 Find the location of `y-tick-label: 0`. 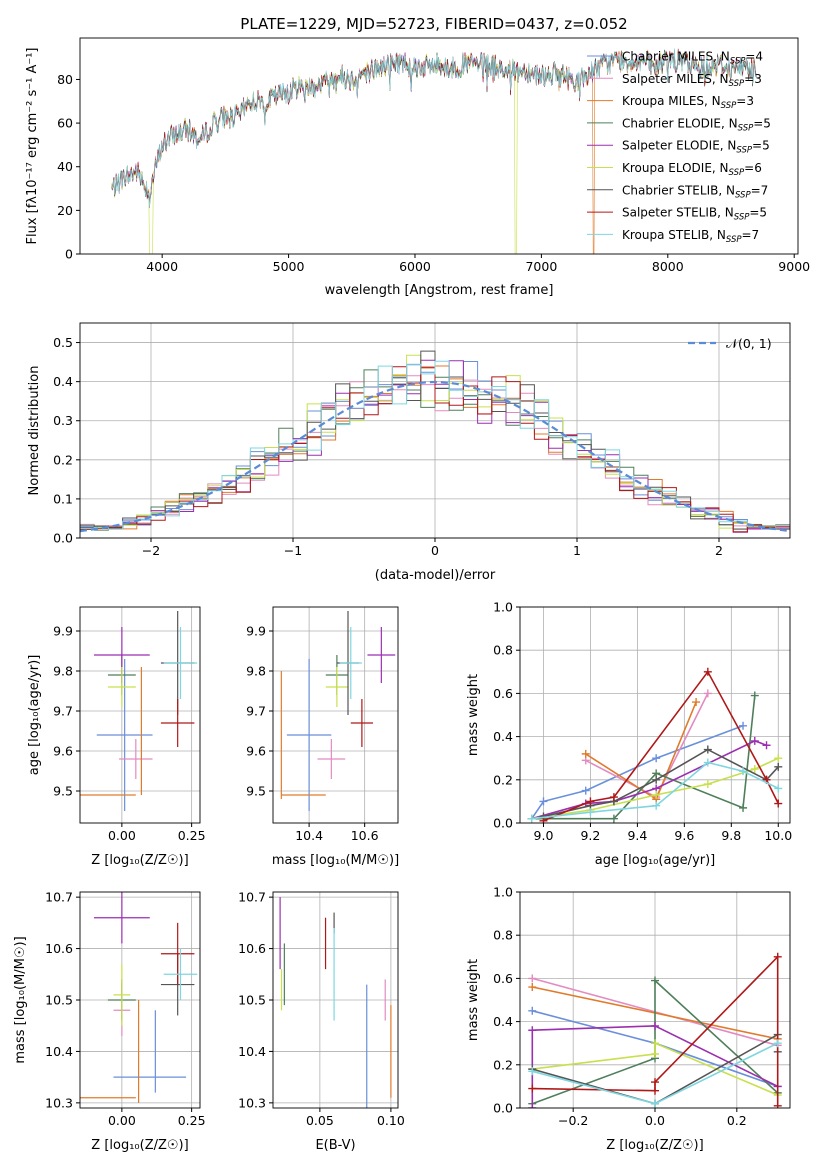

y-tick-label: 0 is located at coordinates (69, 254).